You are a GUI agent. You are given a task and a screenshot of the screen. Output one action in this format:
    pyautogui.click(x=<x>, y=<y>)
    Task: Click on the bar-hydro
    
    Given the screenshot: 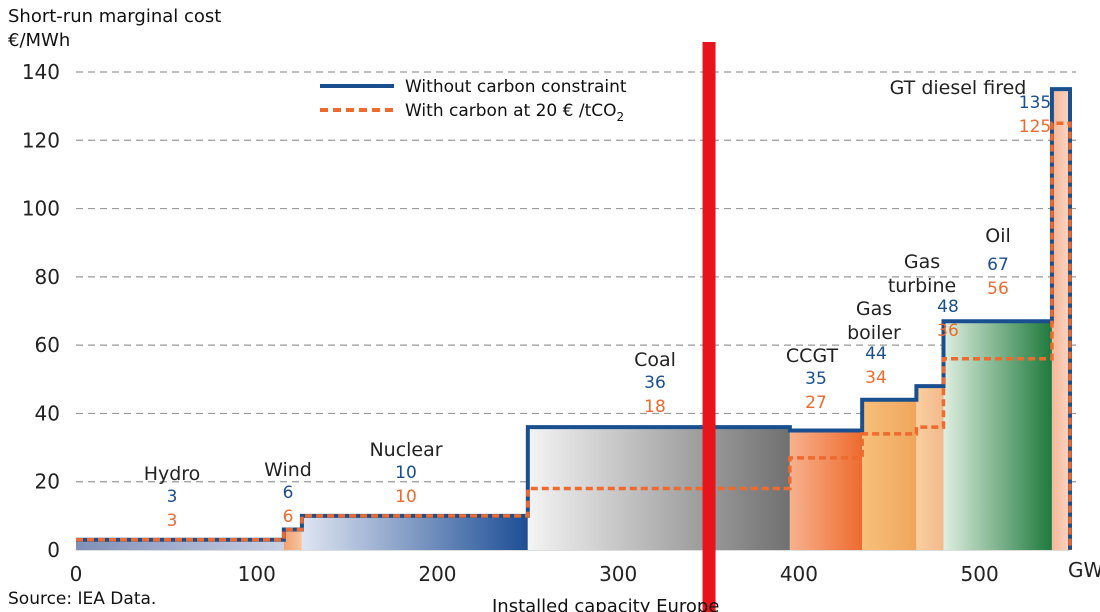 What is the action you would take?
    pyautogui.click(x=180, y=544)
    